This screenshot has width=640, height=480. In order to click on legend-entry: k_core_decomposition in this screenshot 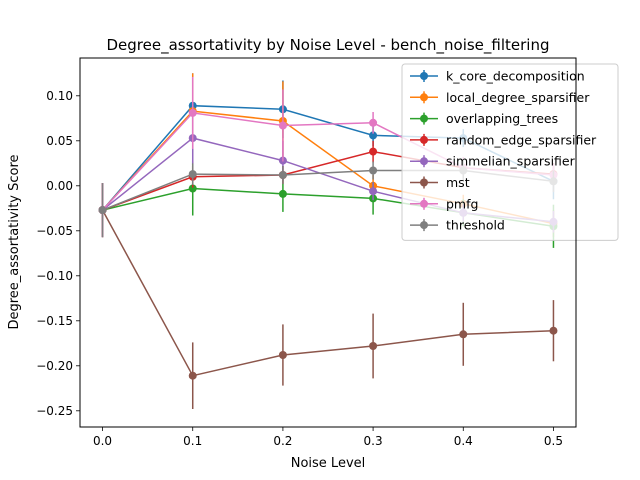, I will do `click(497, 76)`.